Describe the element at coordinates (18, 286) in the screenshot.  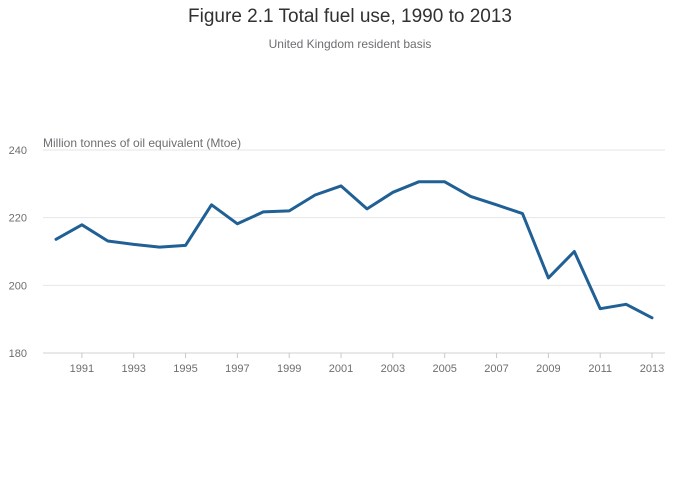
I see `y-tick-label: 200` at that location.